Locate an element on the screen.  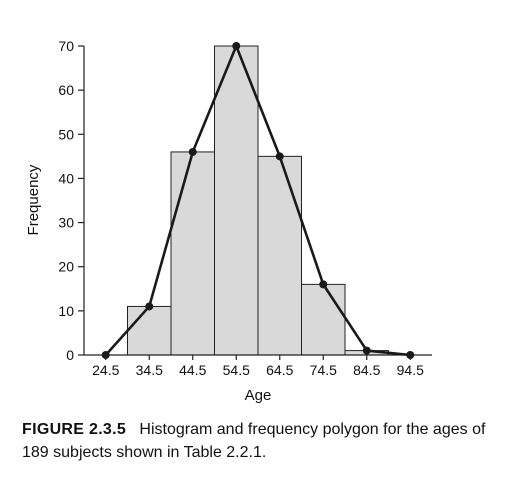
x-tick-label: 44.5 is located at coordinates (192, 370).